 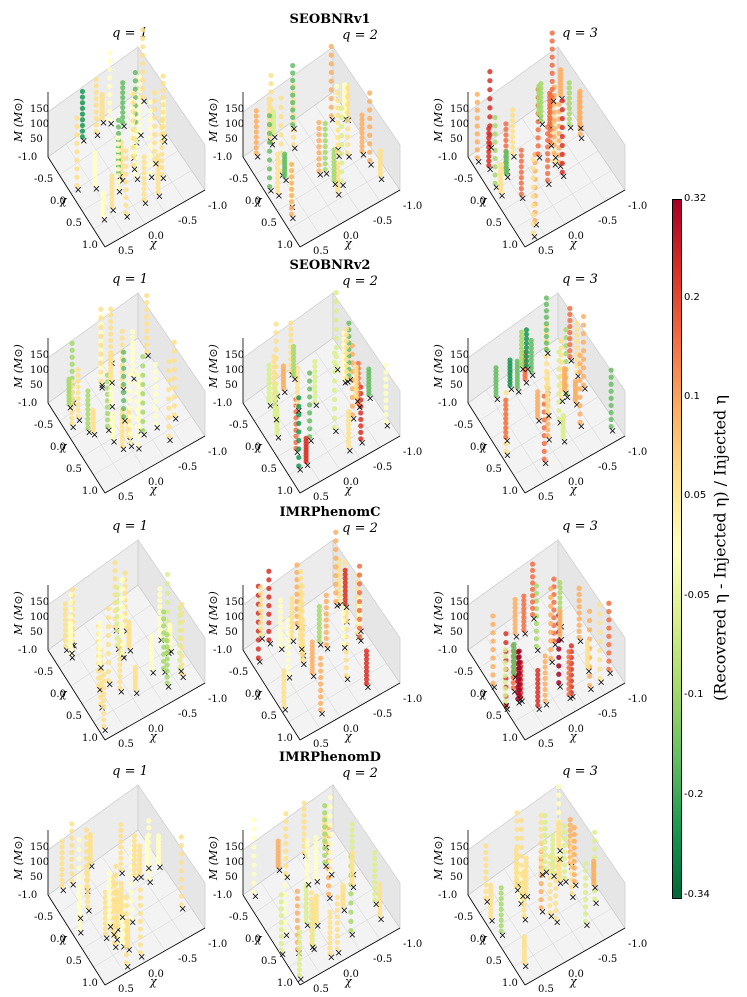 I want to click on chi-tick-label-bottom: -1.0, so click(x=637, y=699).